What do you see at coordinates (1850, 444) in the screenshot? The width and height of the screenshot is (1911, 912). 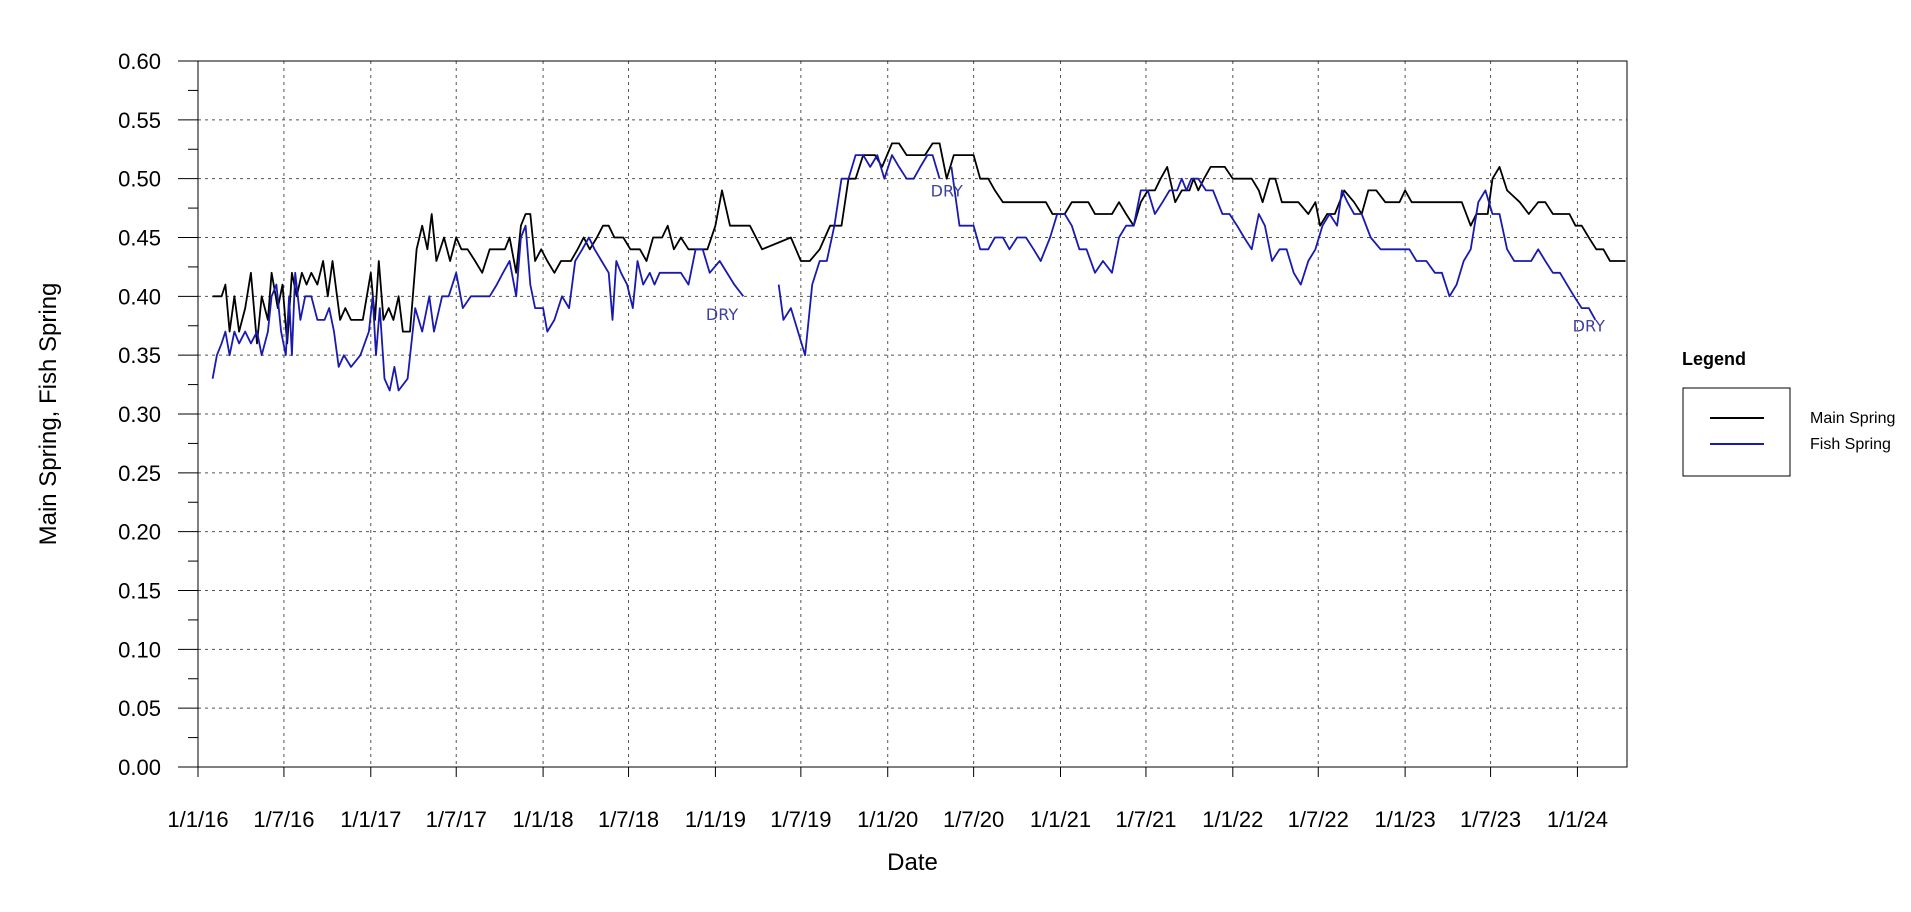 I see `legend-label-fish-spring: Fish Spring` at bounding box center [1850, 444].